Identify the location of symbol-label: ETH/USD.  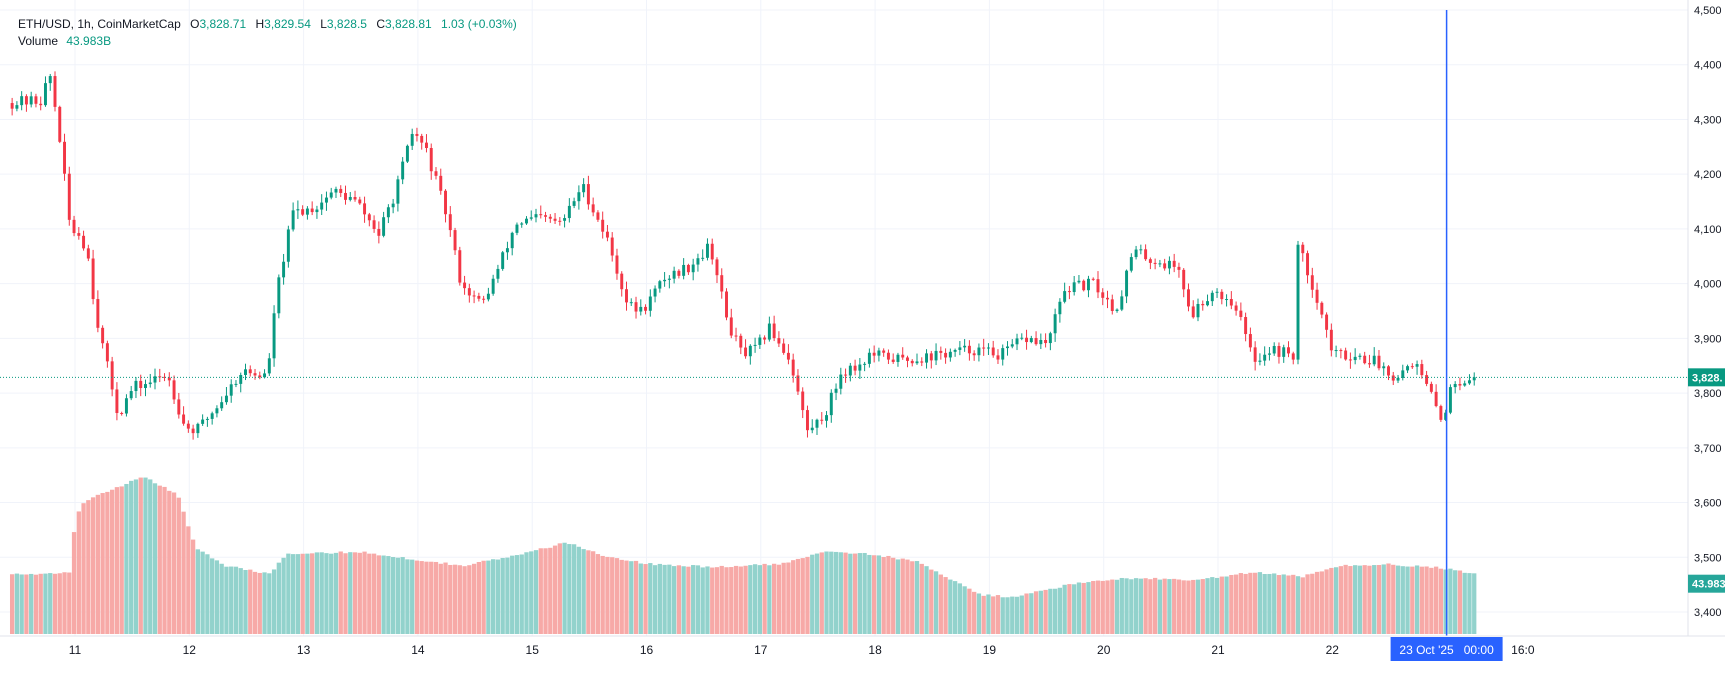
(44, 24).